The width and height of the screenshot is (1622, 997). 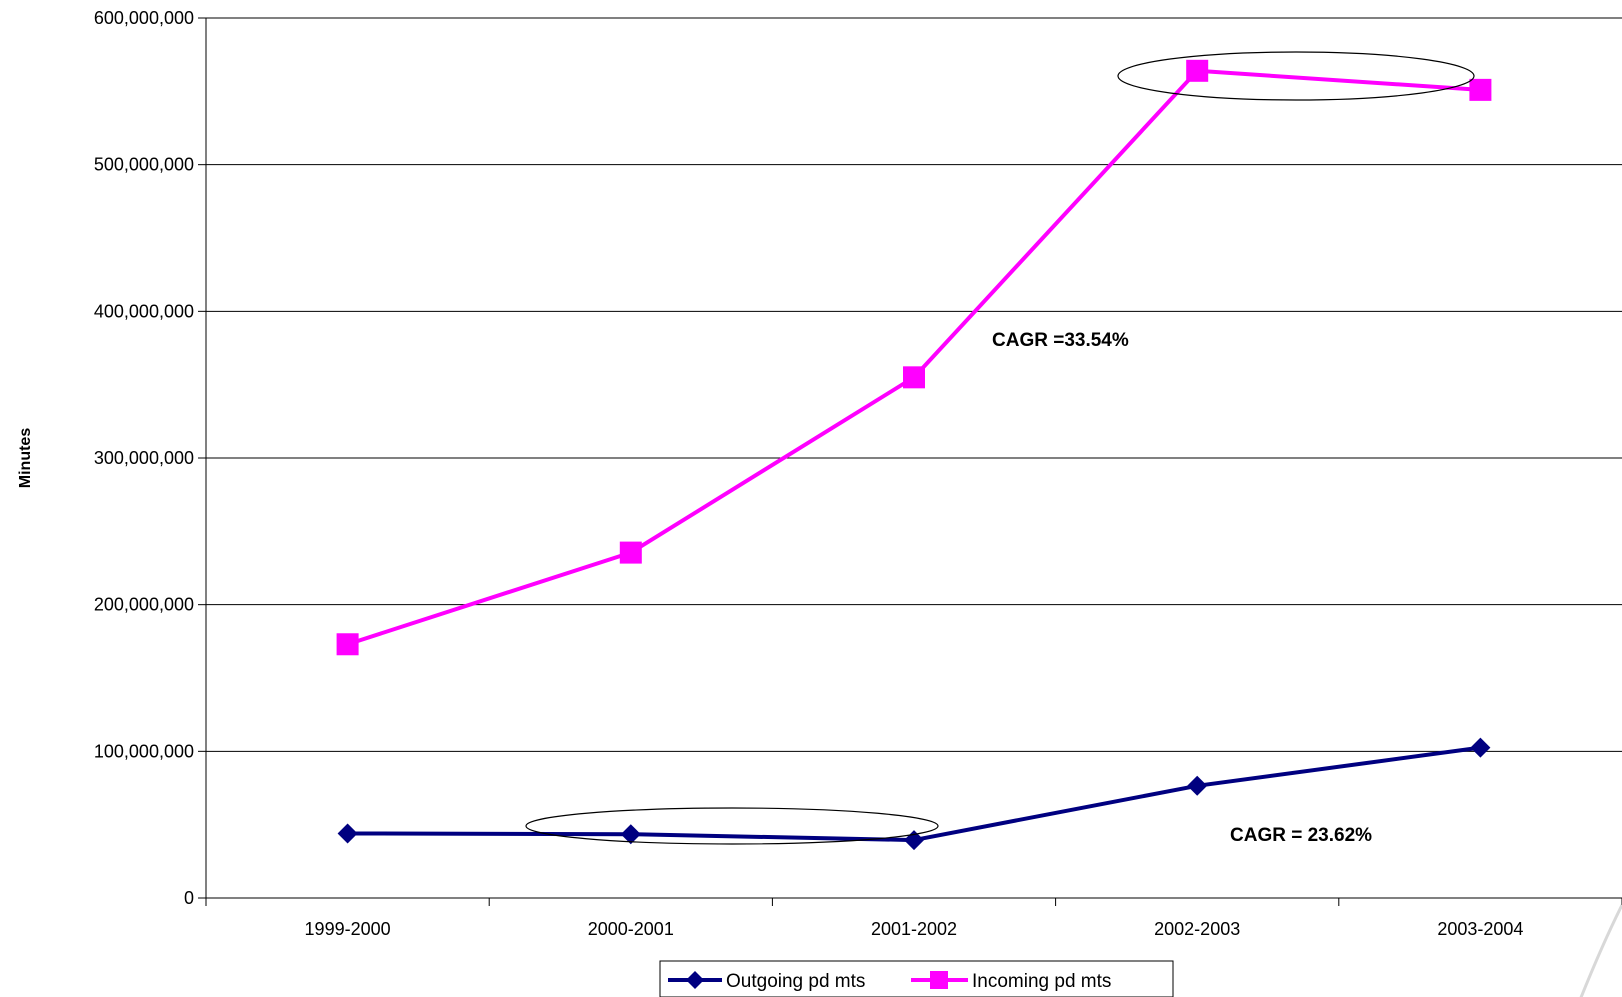 I want to click on legend-item-outgoing: Outgoing pd mts, so click(x=766, y=981).